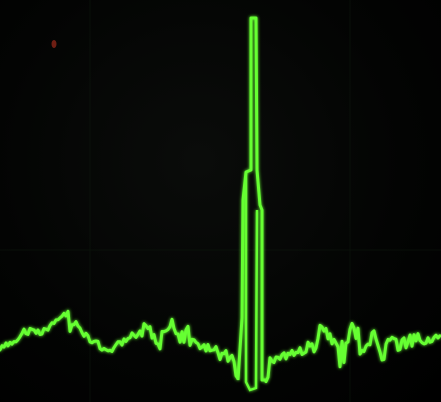  I want to click on red-speck, so click(54, 44).